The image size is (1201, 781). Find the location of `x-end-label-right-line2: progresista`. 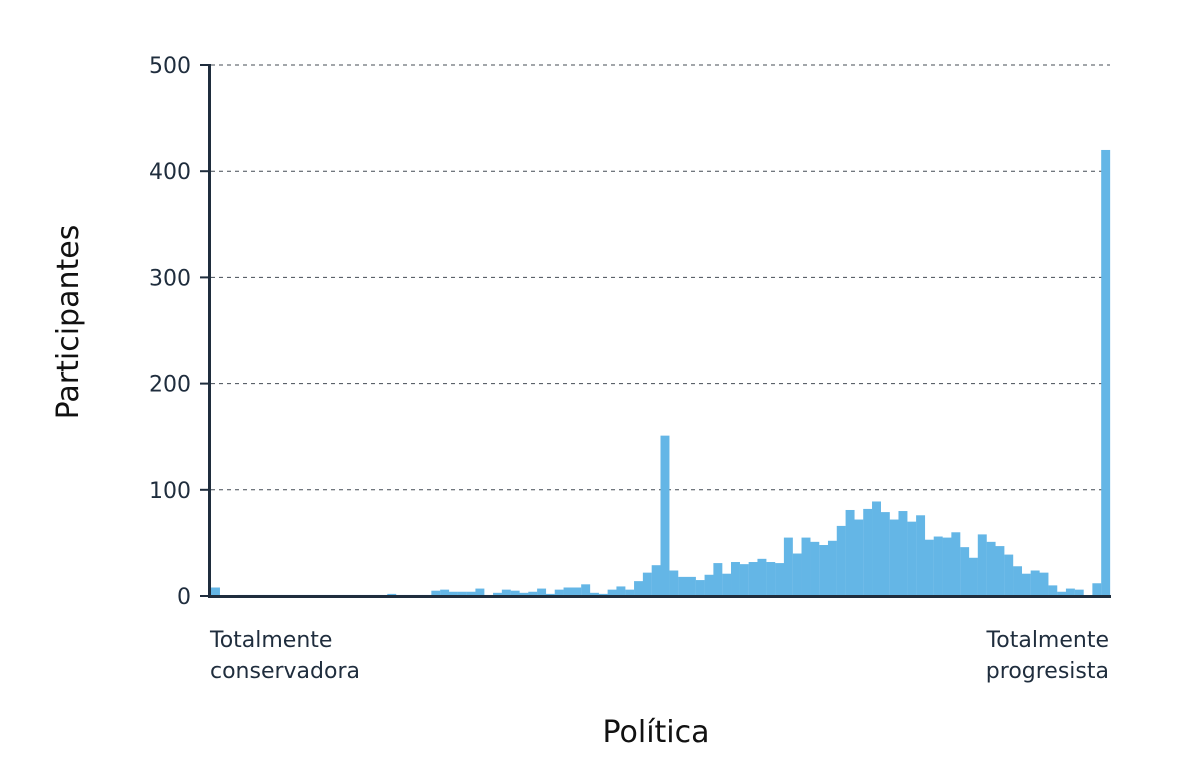

x-end-label-right-line2: progresista is located at coordinates (1047, 671).